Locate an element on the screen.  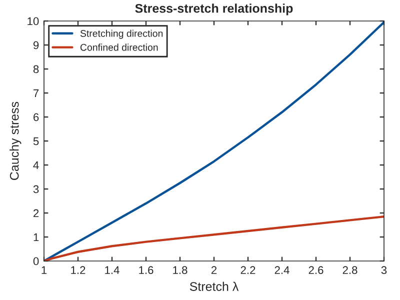
y-tick-label: 0 is located at coordinates (36, 261).